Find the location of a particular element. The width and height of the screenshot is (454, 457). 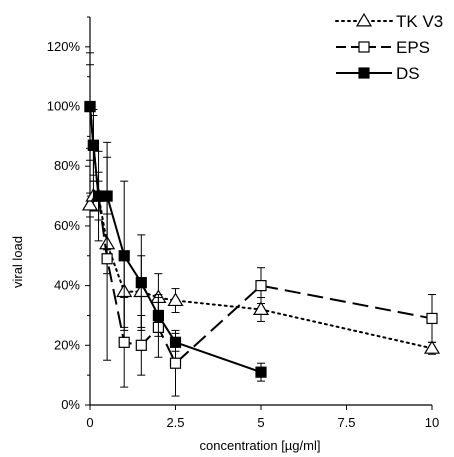

legend-item-ds: DS is located at coordinates (378, 73).